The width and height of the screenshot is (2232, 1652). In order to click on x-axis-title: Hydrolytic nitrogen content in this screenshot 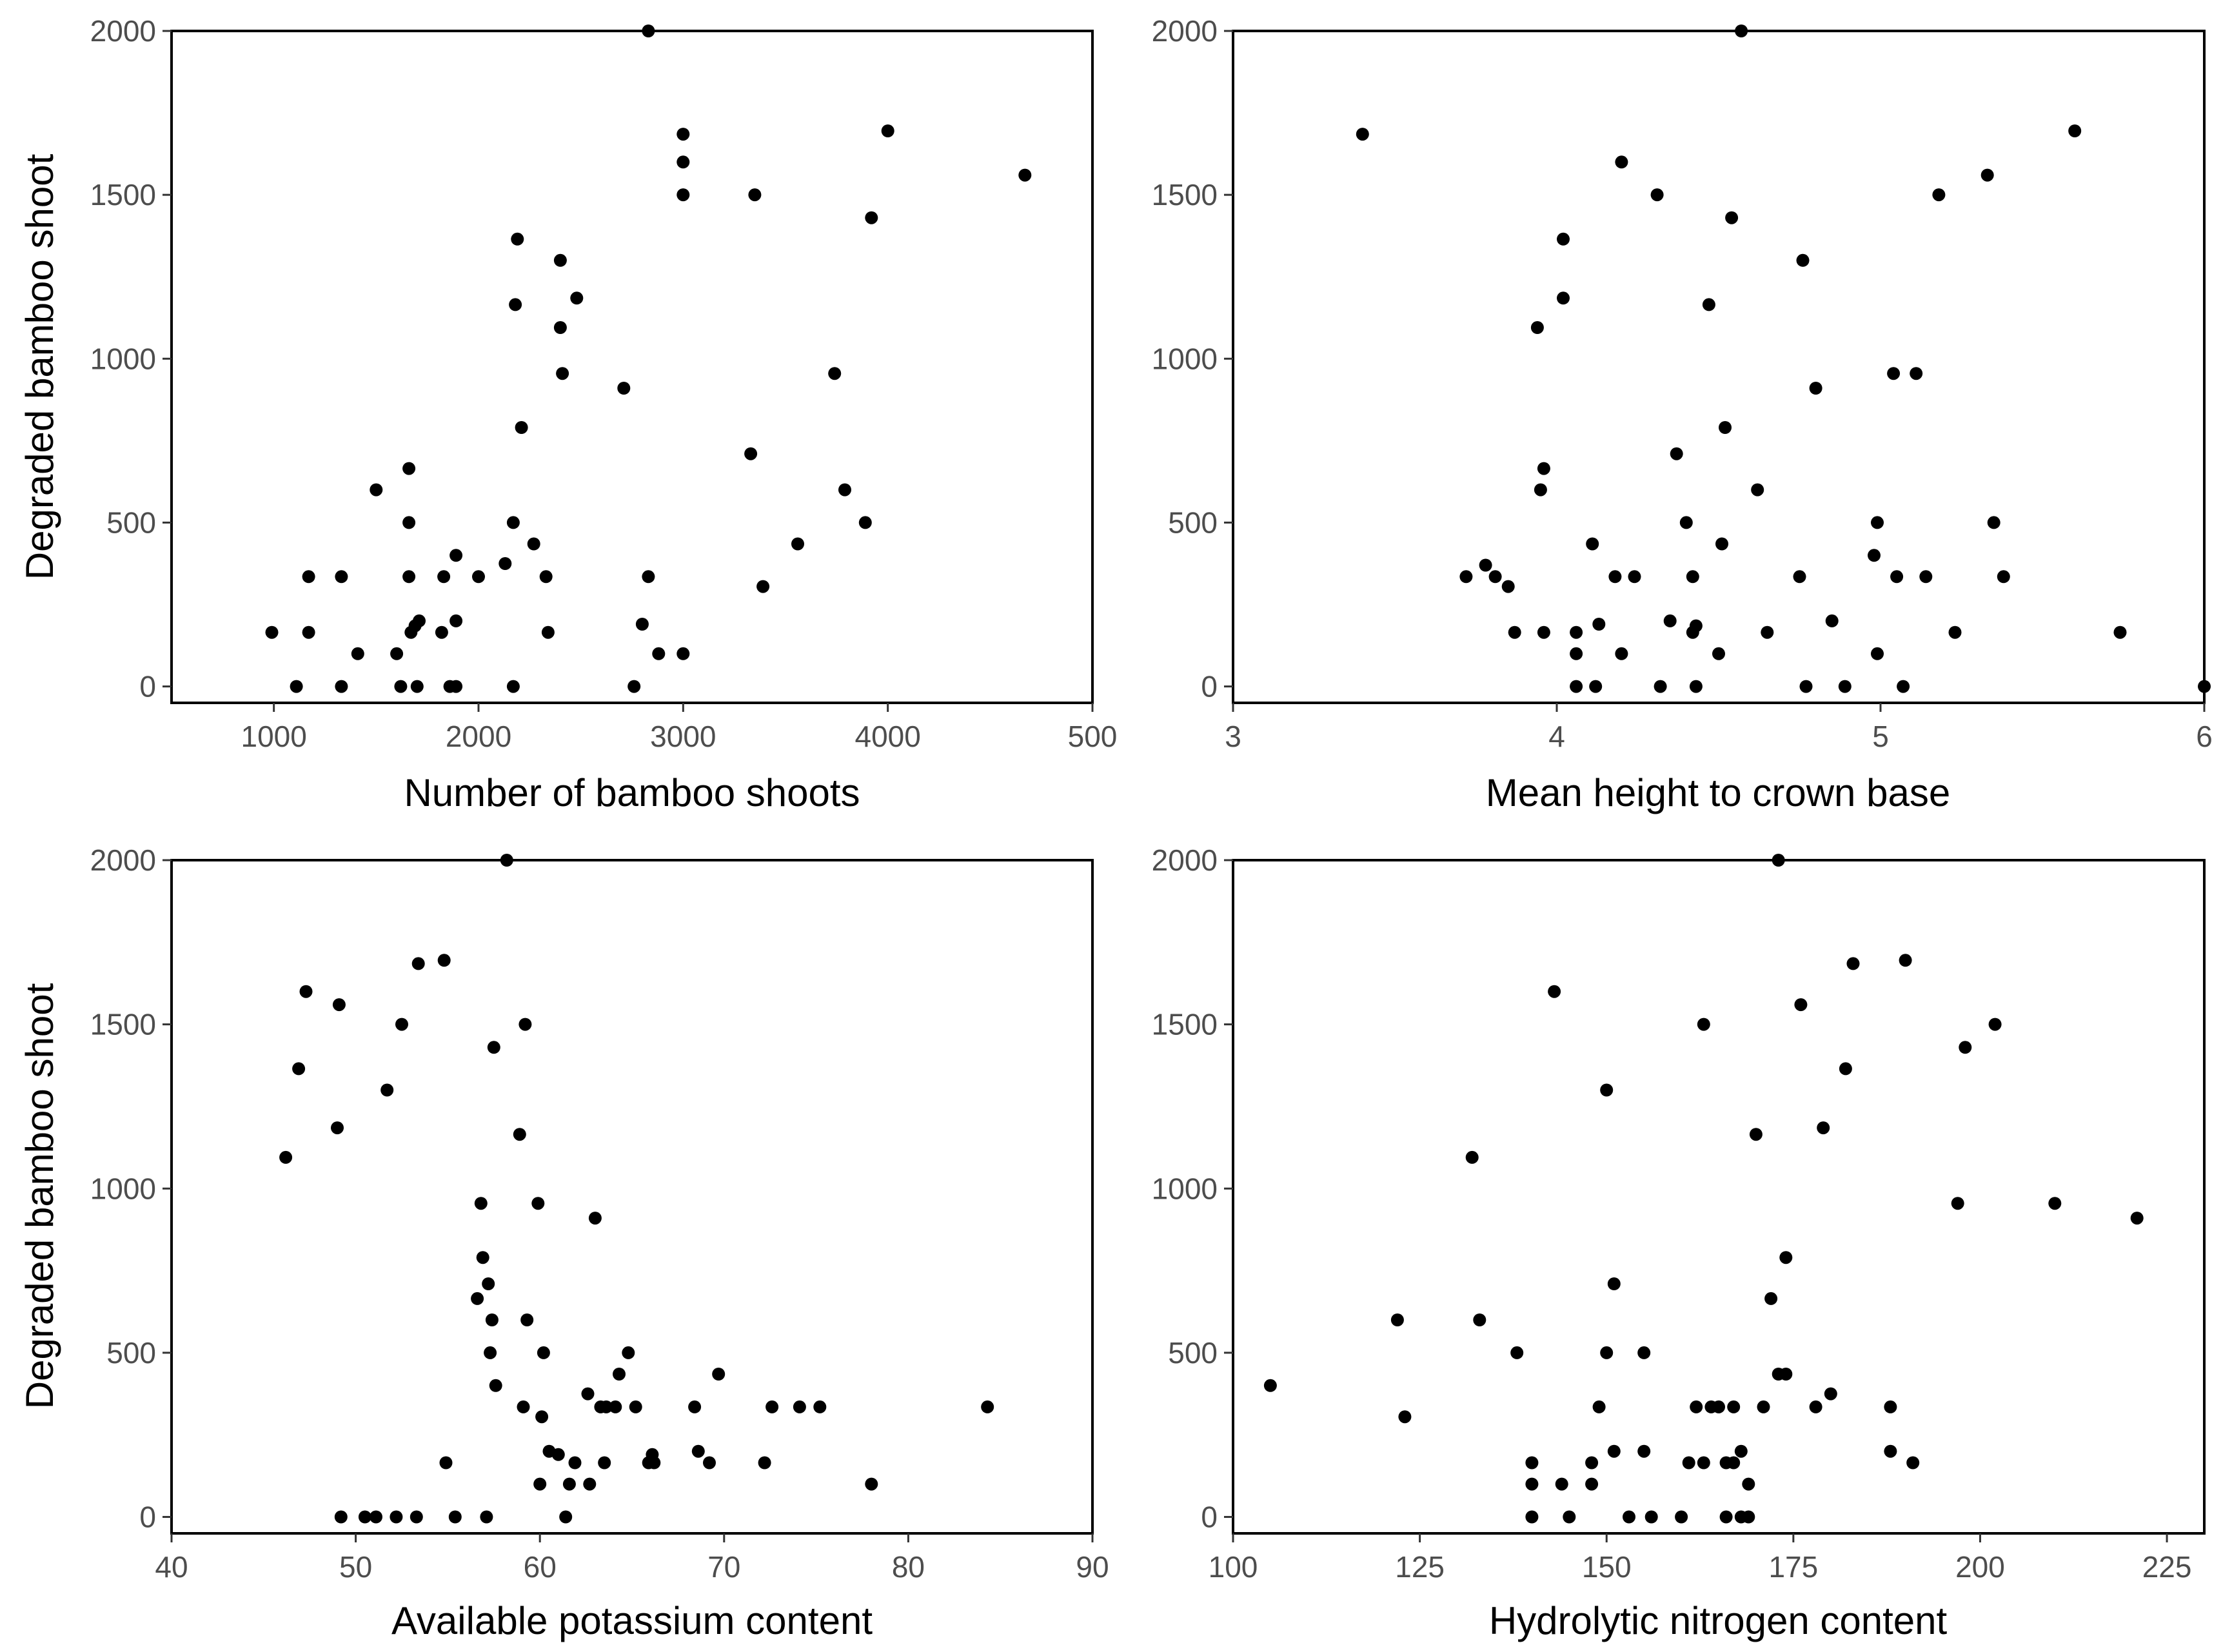, I will do `click(1718, 1621)`.